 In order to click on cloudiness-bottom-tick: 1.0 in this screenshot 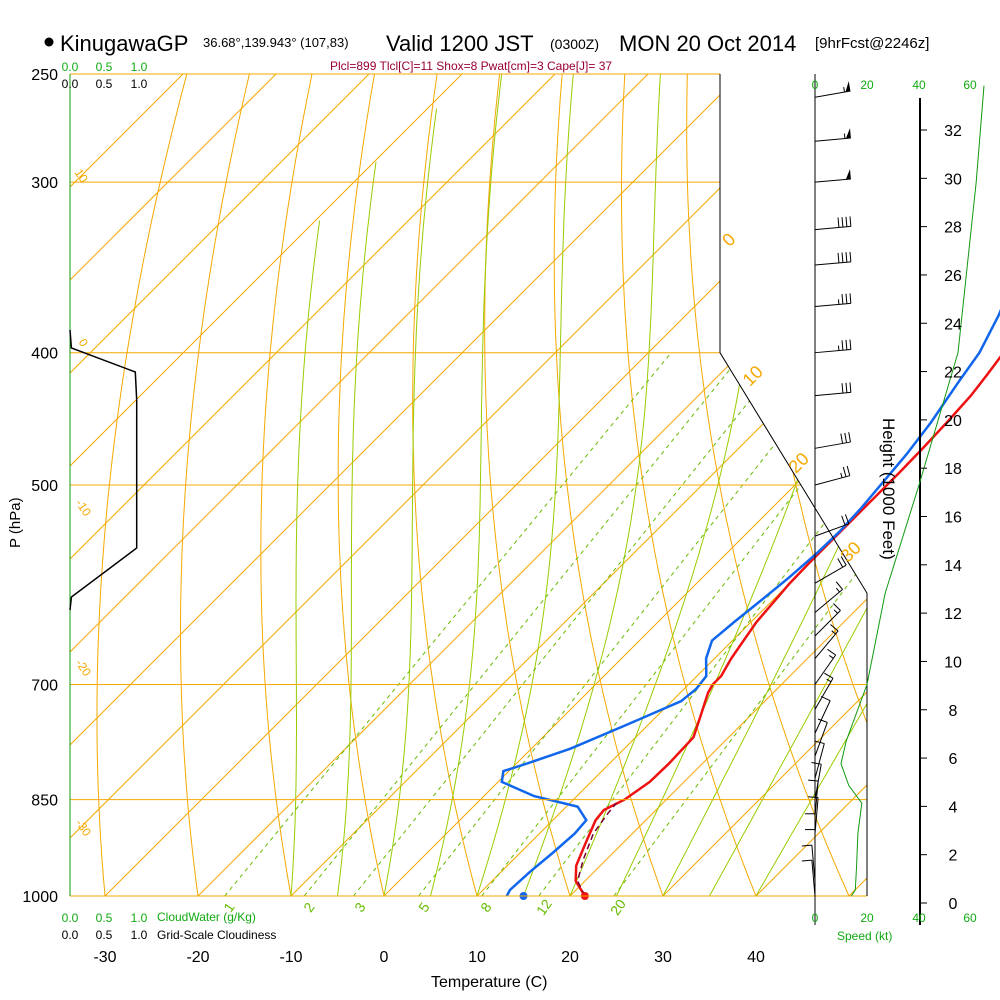, I will do `click(139, 935)`.